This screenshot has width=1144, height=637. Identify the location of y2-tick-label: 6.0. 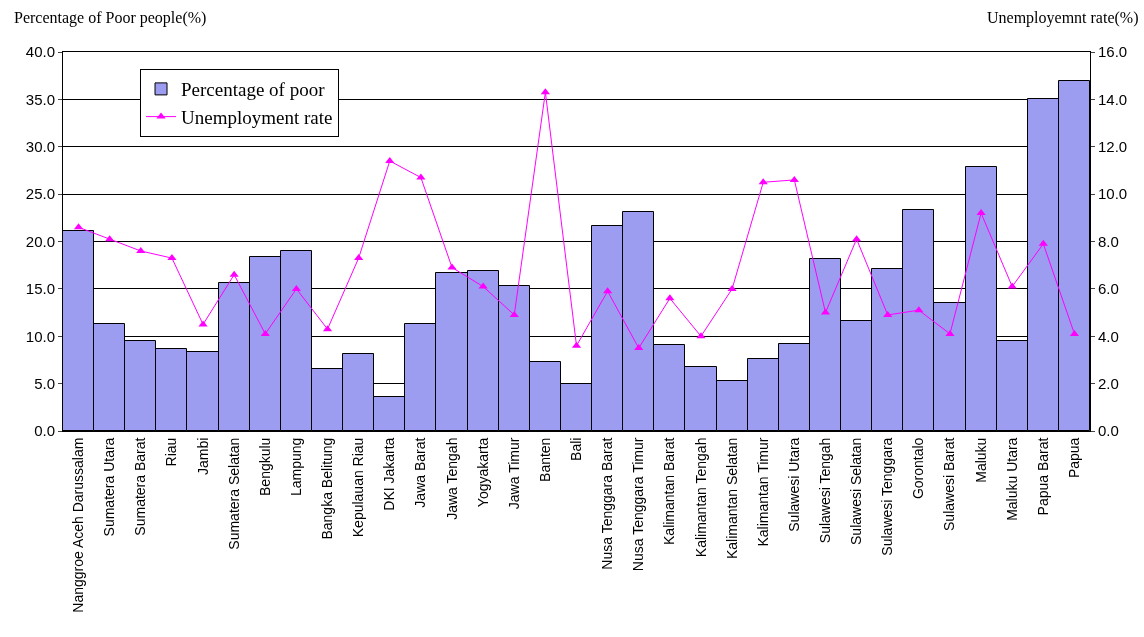
(1108, 289).